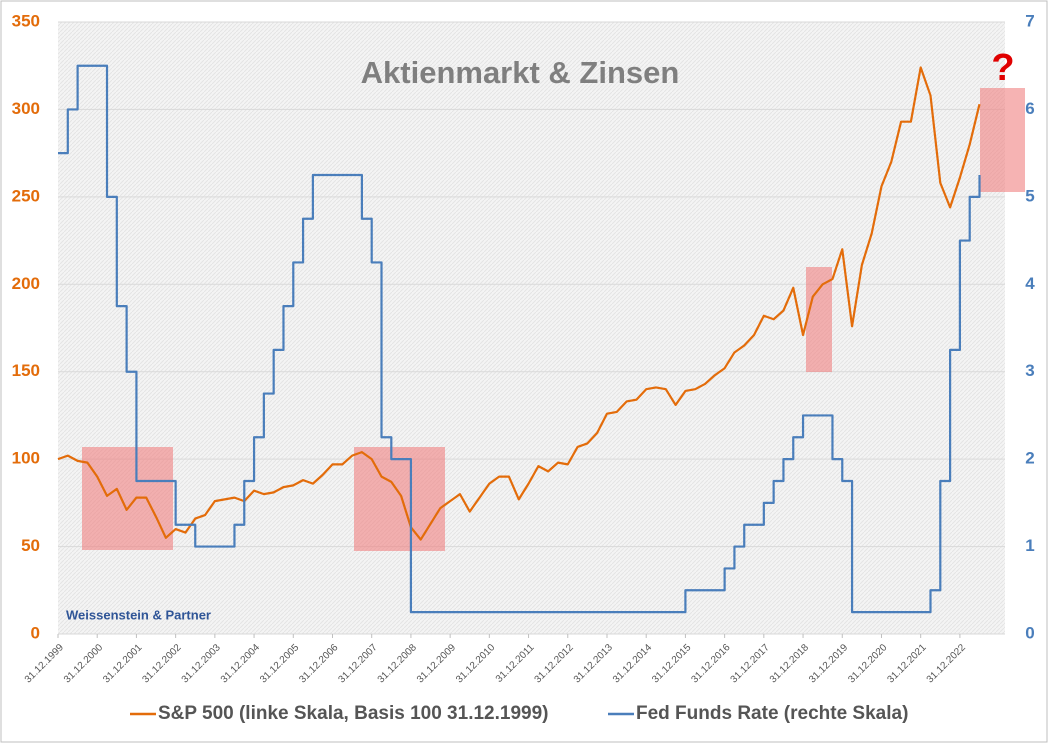  What do you see at coordinates (1029, 20) in the screenshot?
I see `y2-tick-label: 7` at bounding box center [1029, 20].